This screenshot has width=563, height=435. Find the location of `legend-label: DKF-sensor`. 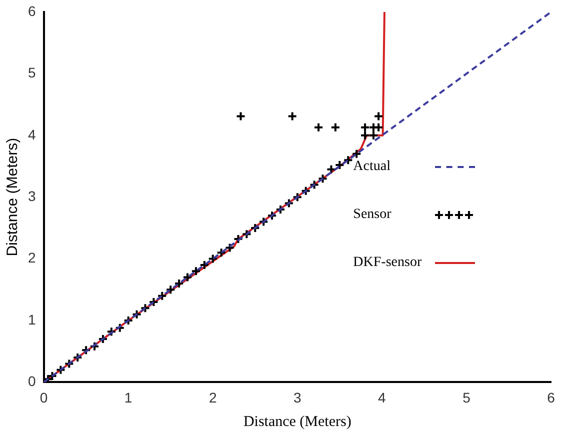

legend-label: DKF-sensor is located at coordinates (388, 263).